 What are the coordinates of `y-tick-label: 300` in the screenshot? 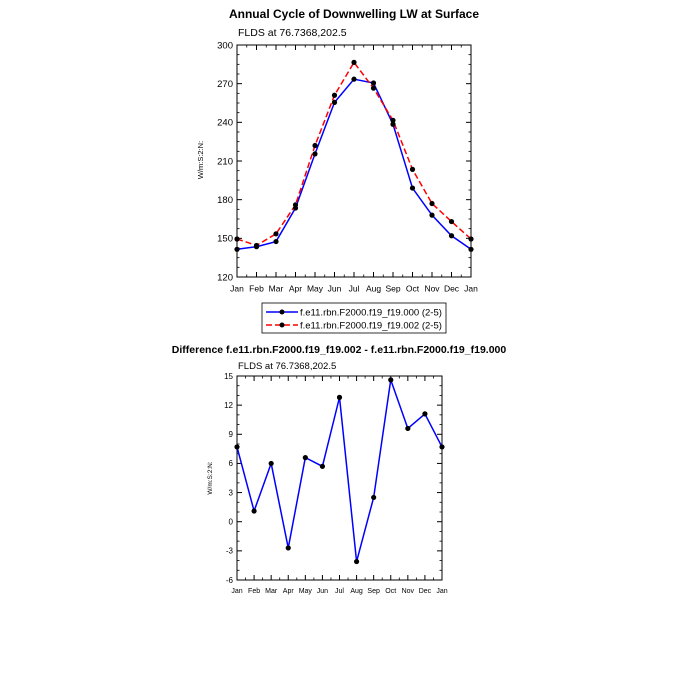 It's located at (225, 45).